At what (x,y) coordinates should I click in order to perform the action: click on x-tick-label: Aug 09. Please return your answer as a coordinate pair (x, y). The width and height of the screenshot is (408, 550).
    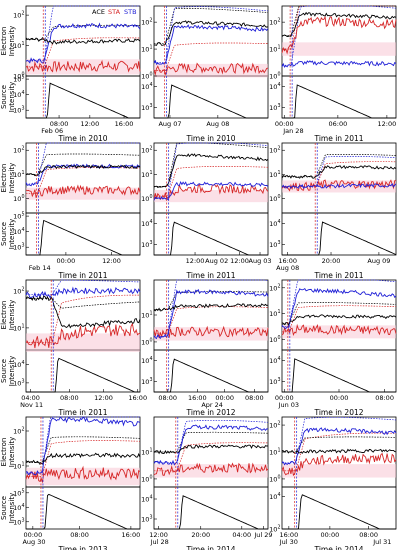
    Looking at the image, I should click on (378, 261).